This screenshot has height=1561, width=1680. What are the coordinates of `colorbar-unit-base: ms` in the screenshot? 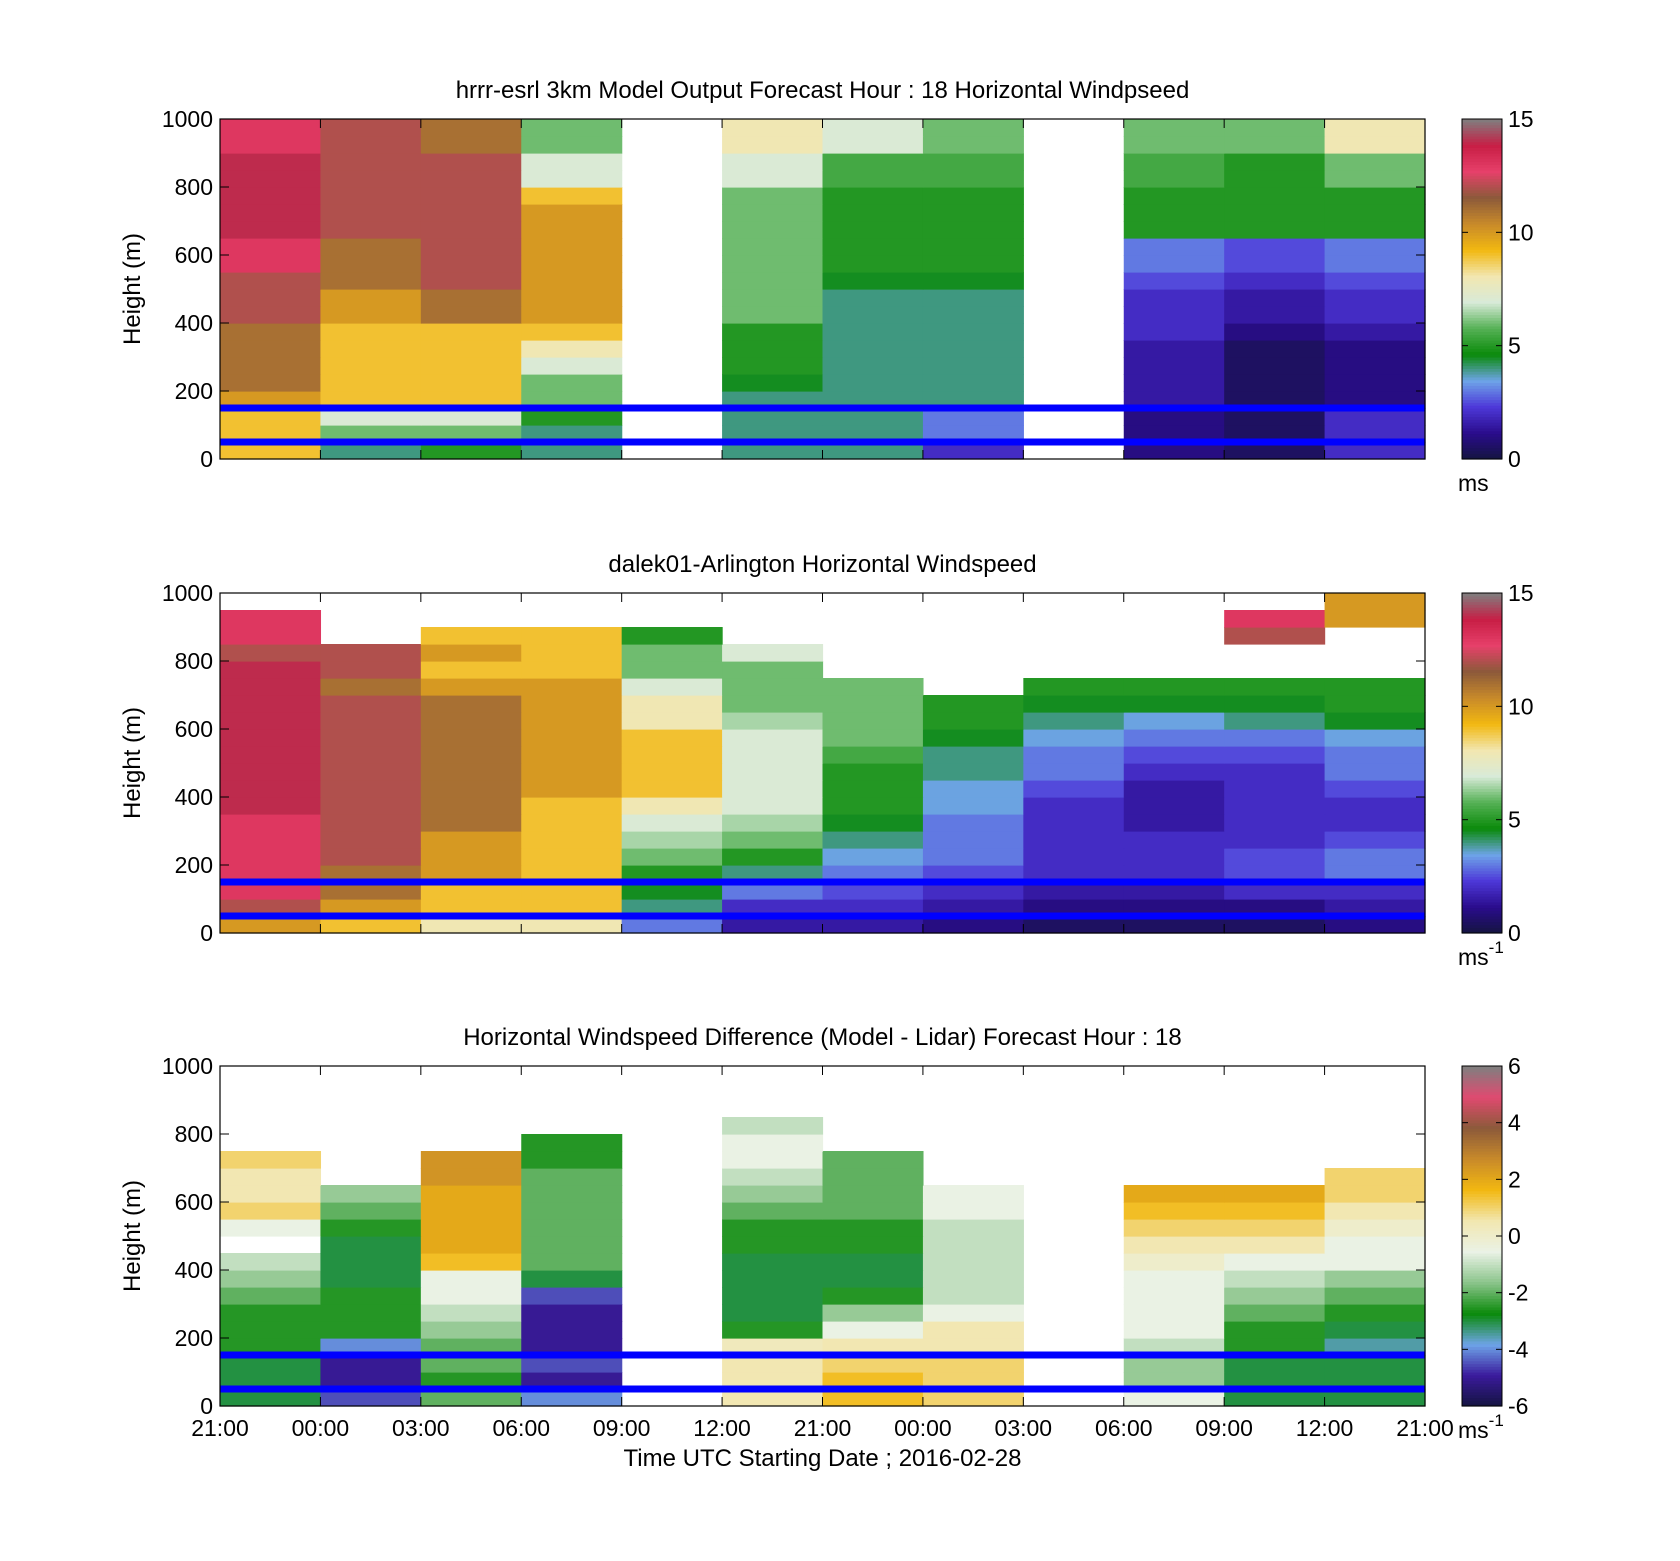 It's located at (1473, 957).